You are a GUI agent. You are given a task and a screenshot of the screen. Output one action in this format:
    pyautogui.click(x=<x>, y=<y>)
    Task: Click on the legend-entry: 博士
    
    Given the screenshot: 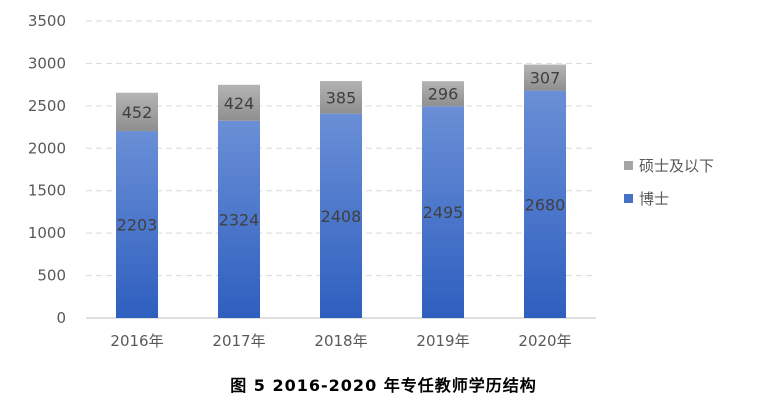 What is the action you would take?
    pyautogui.click(x=654, y=199)
    